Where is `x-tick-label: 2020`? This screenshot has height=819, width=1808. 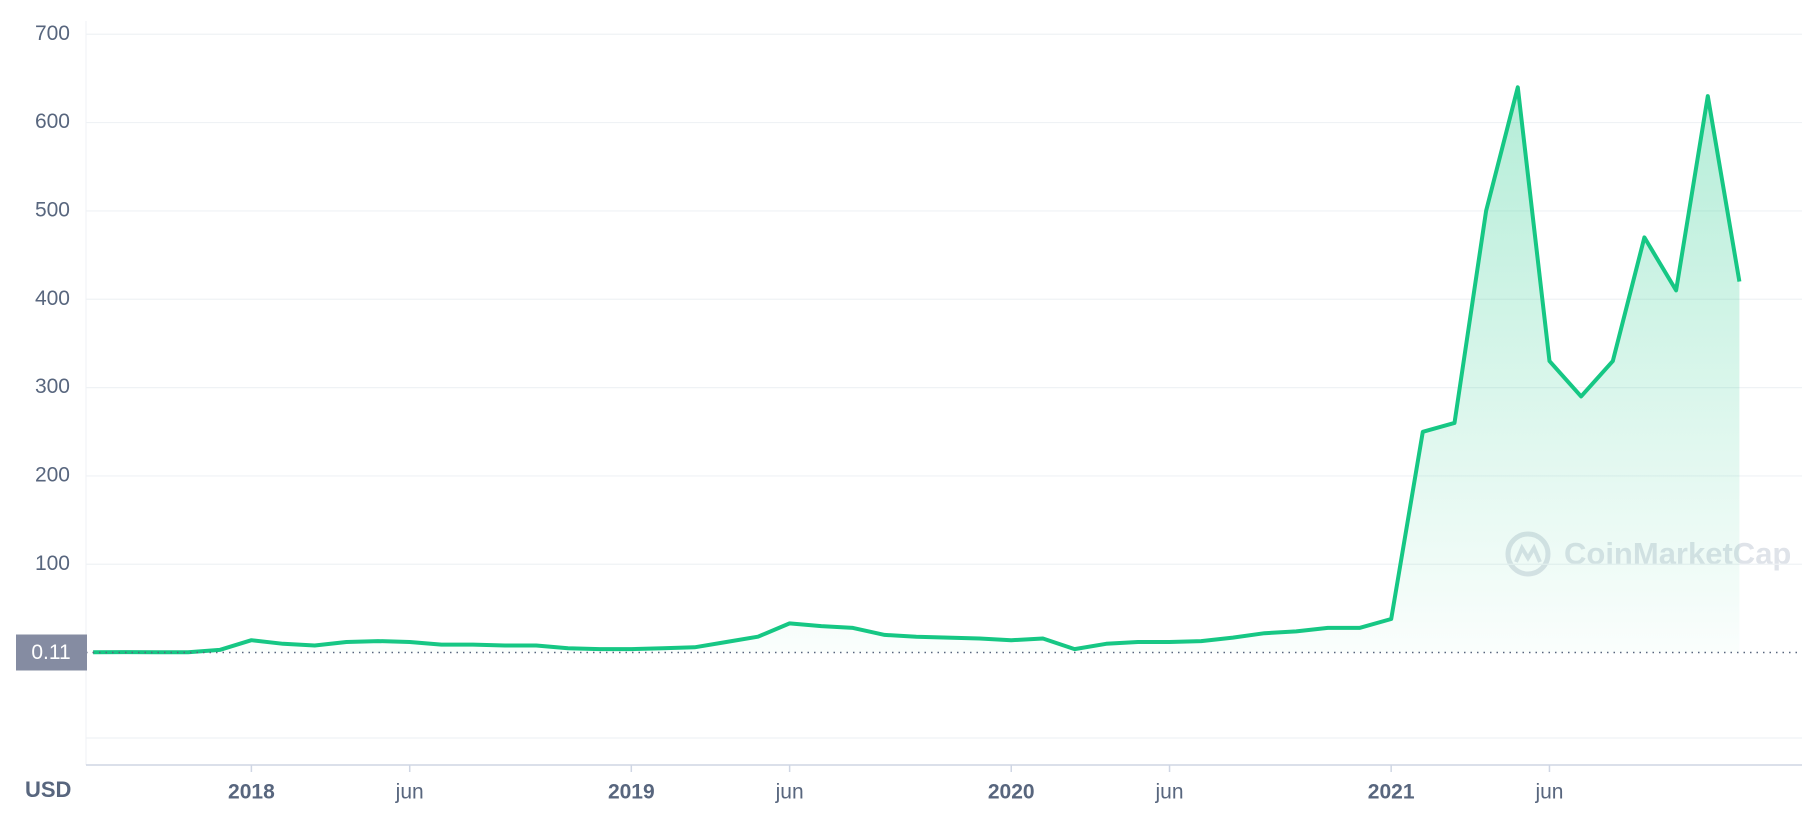
x-tick-label: 2020 is located at coordinates (1011, 792).